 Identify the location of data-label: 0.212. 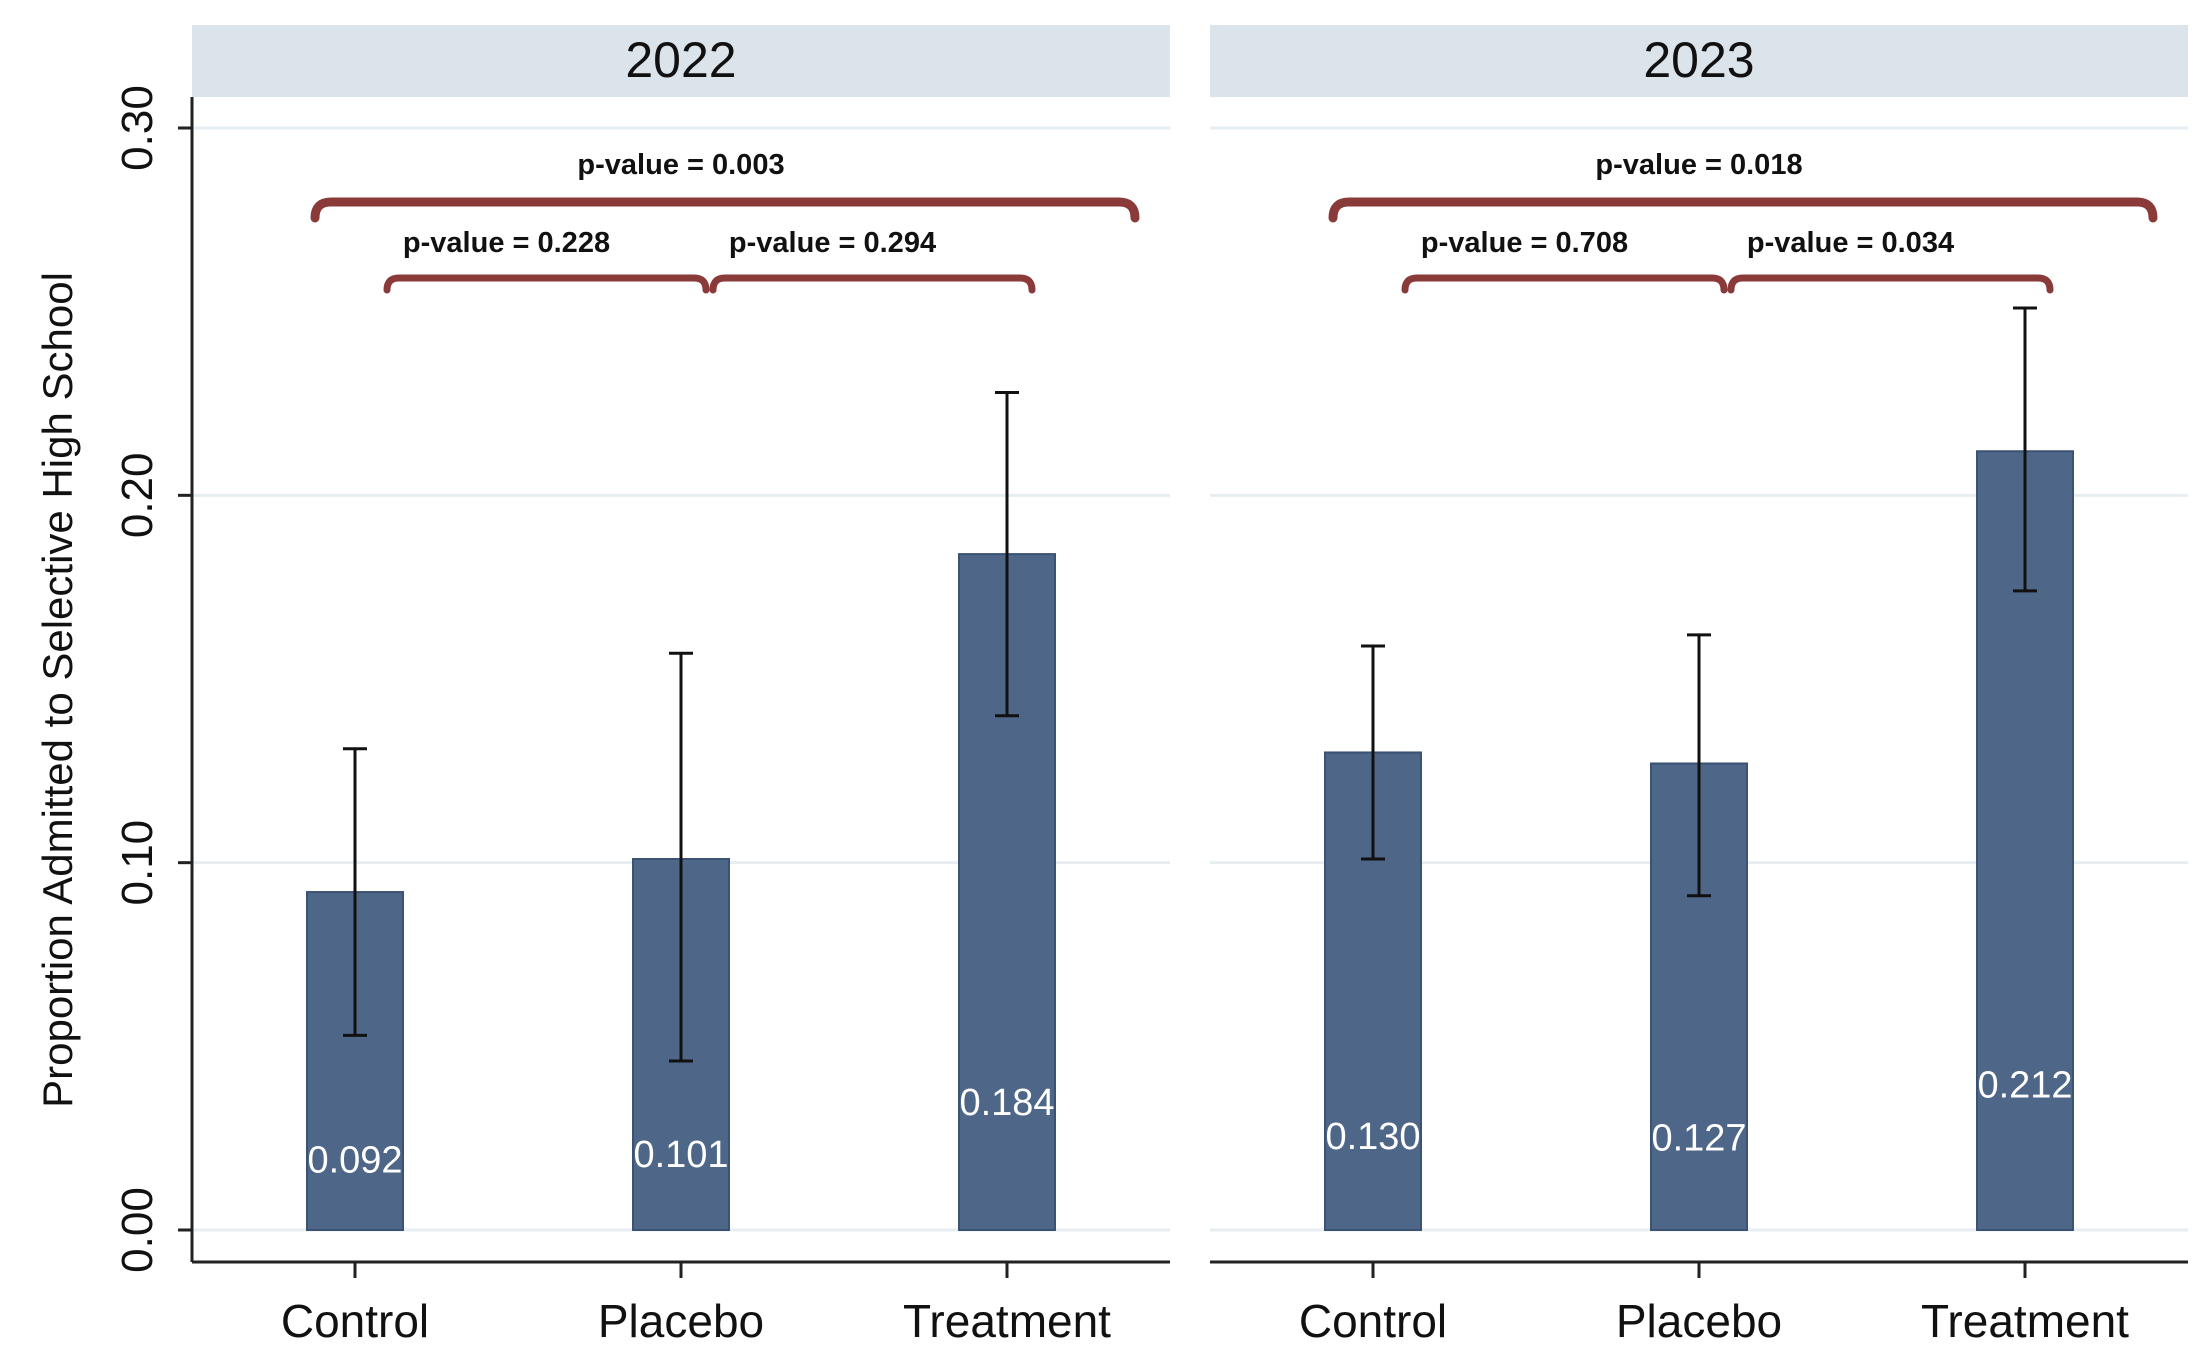
(2024, 1086).